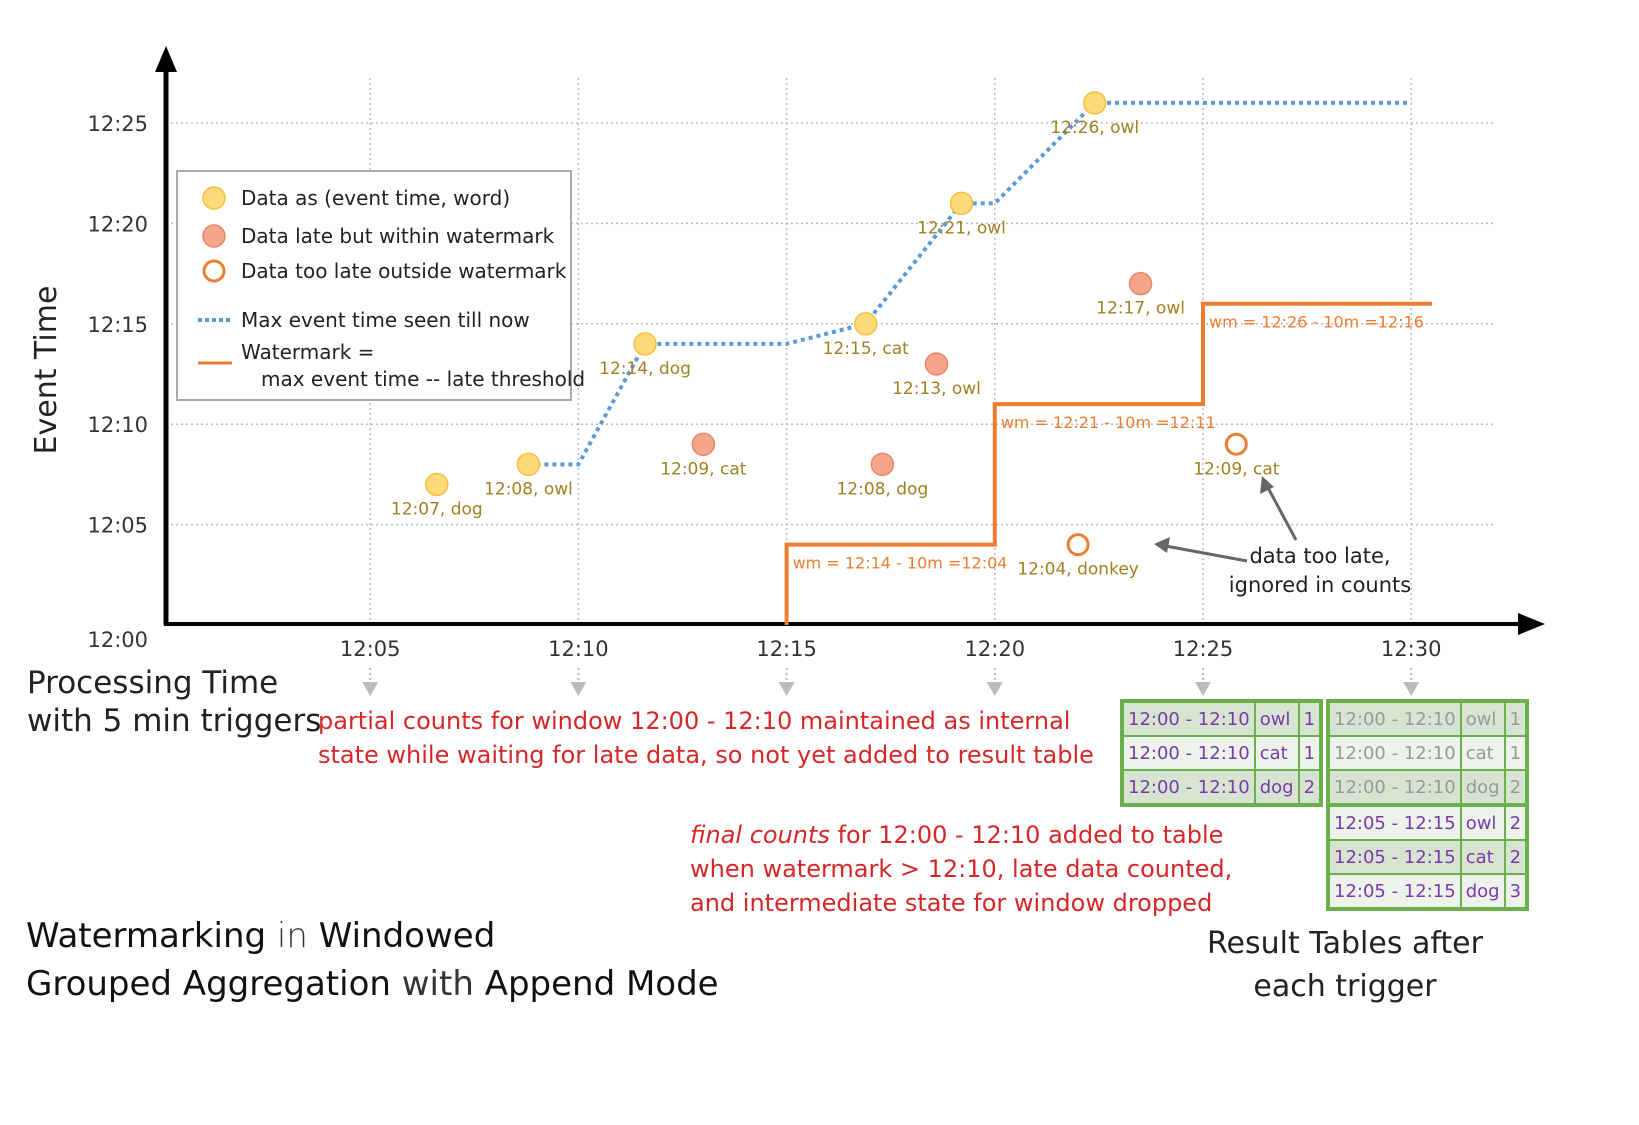  I want to click on result-row: 12:05 - 12:15 owl 2, so click(1428, 822).